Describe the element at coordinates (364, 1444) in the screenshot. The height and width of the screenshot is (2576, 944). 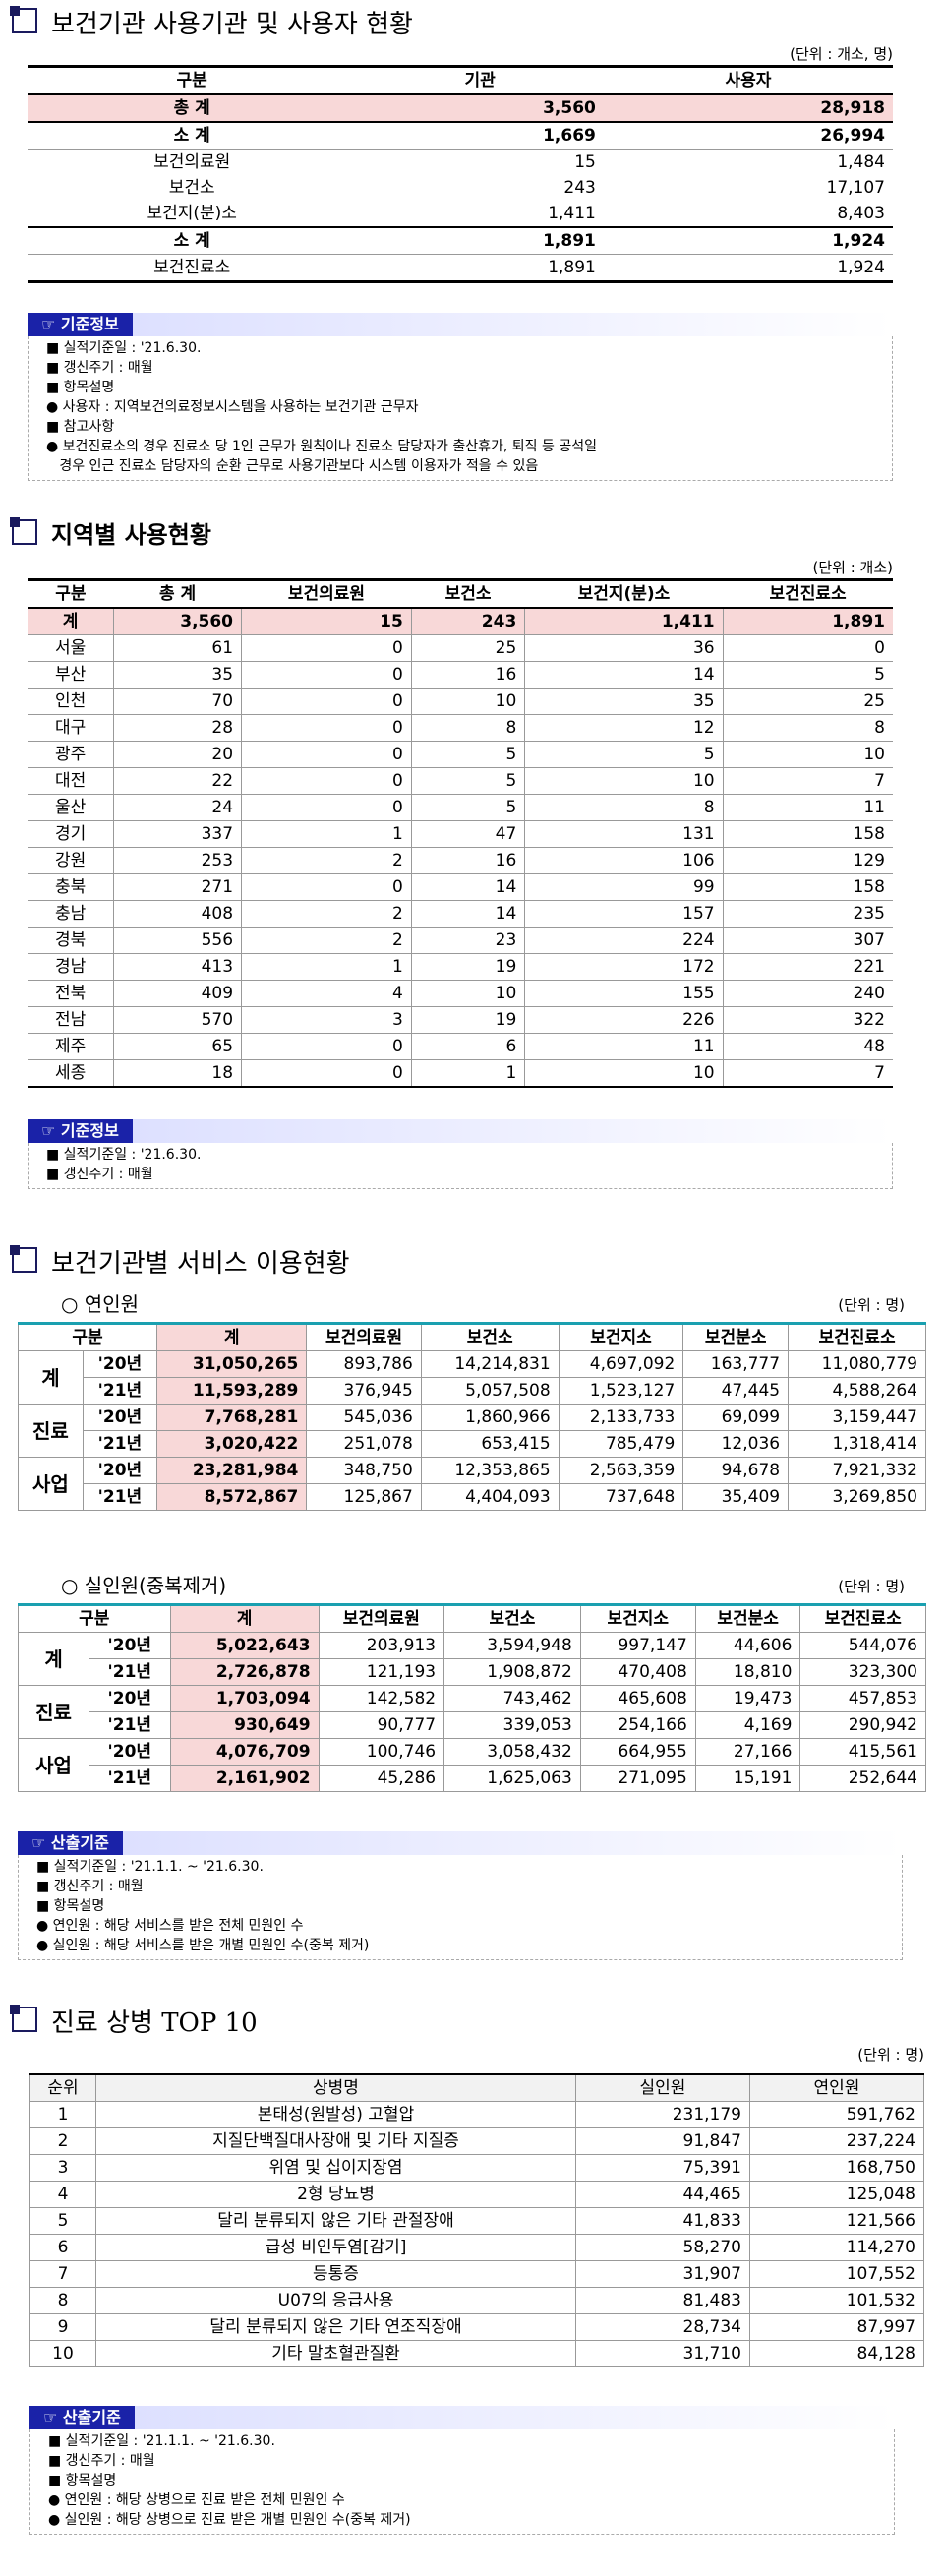
I see `value-cell: 251,078` at that location.